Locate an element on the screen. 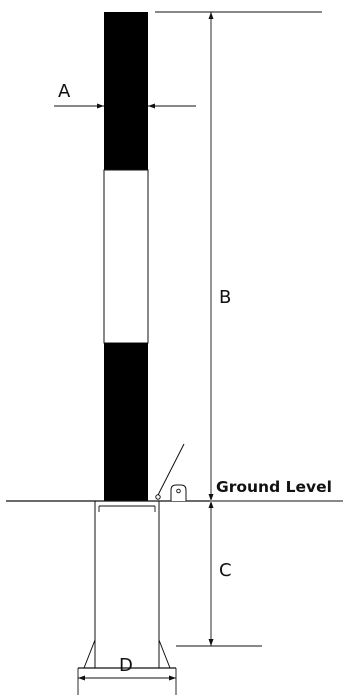 The height and width of the screenshot is (700, 343). fold-arc-line is located at coordinates (170, 470).